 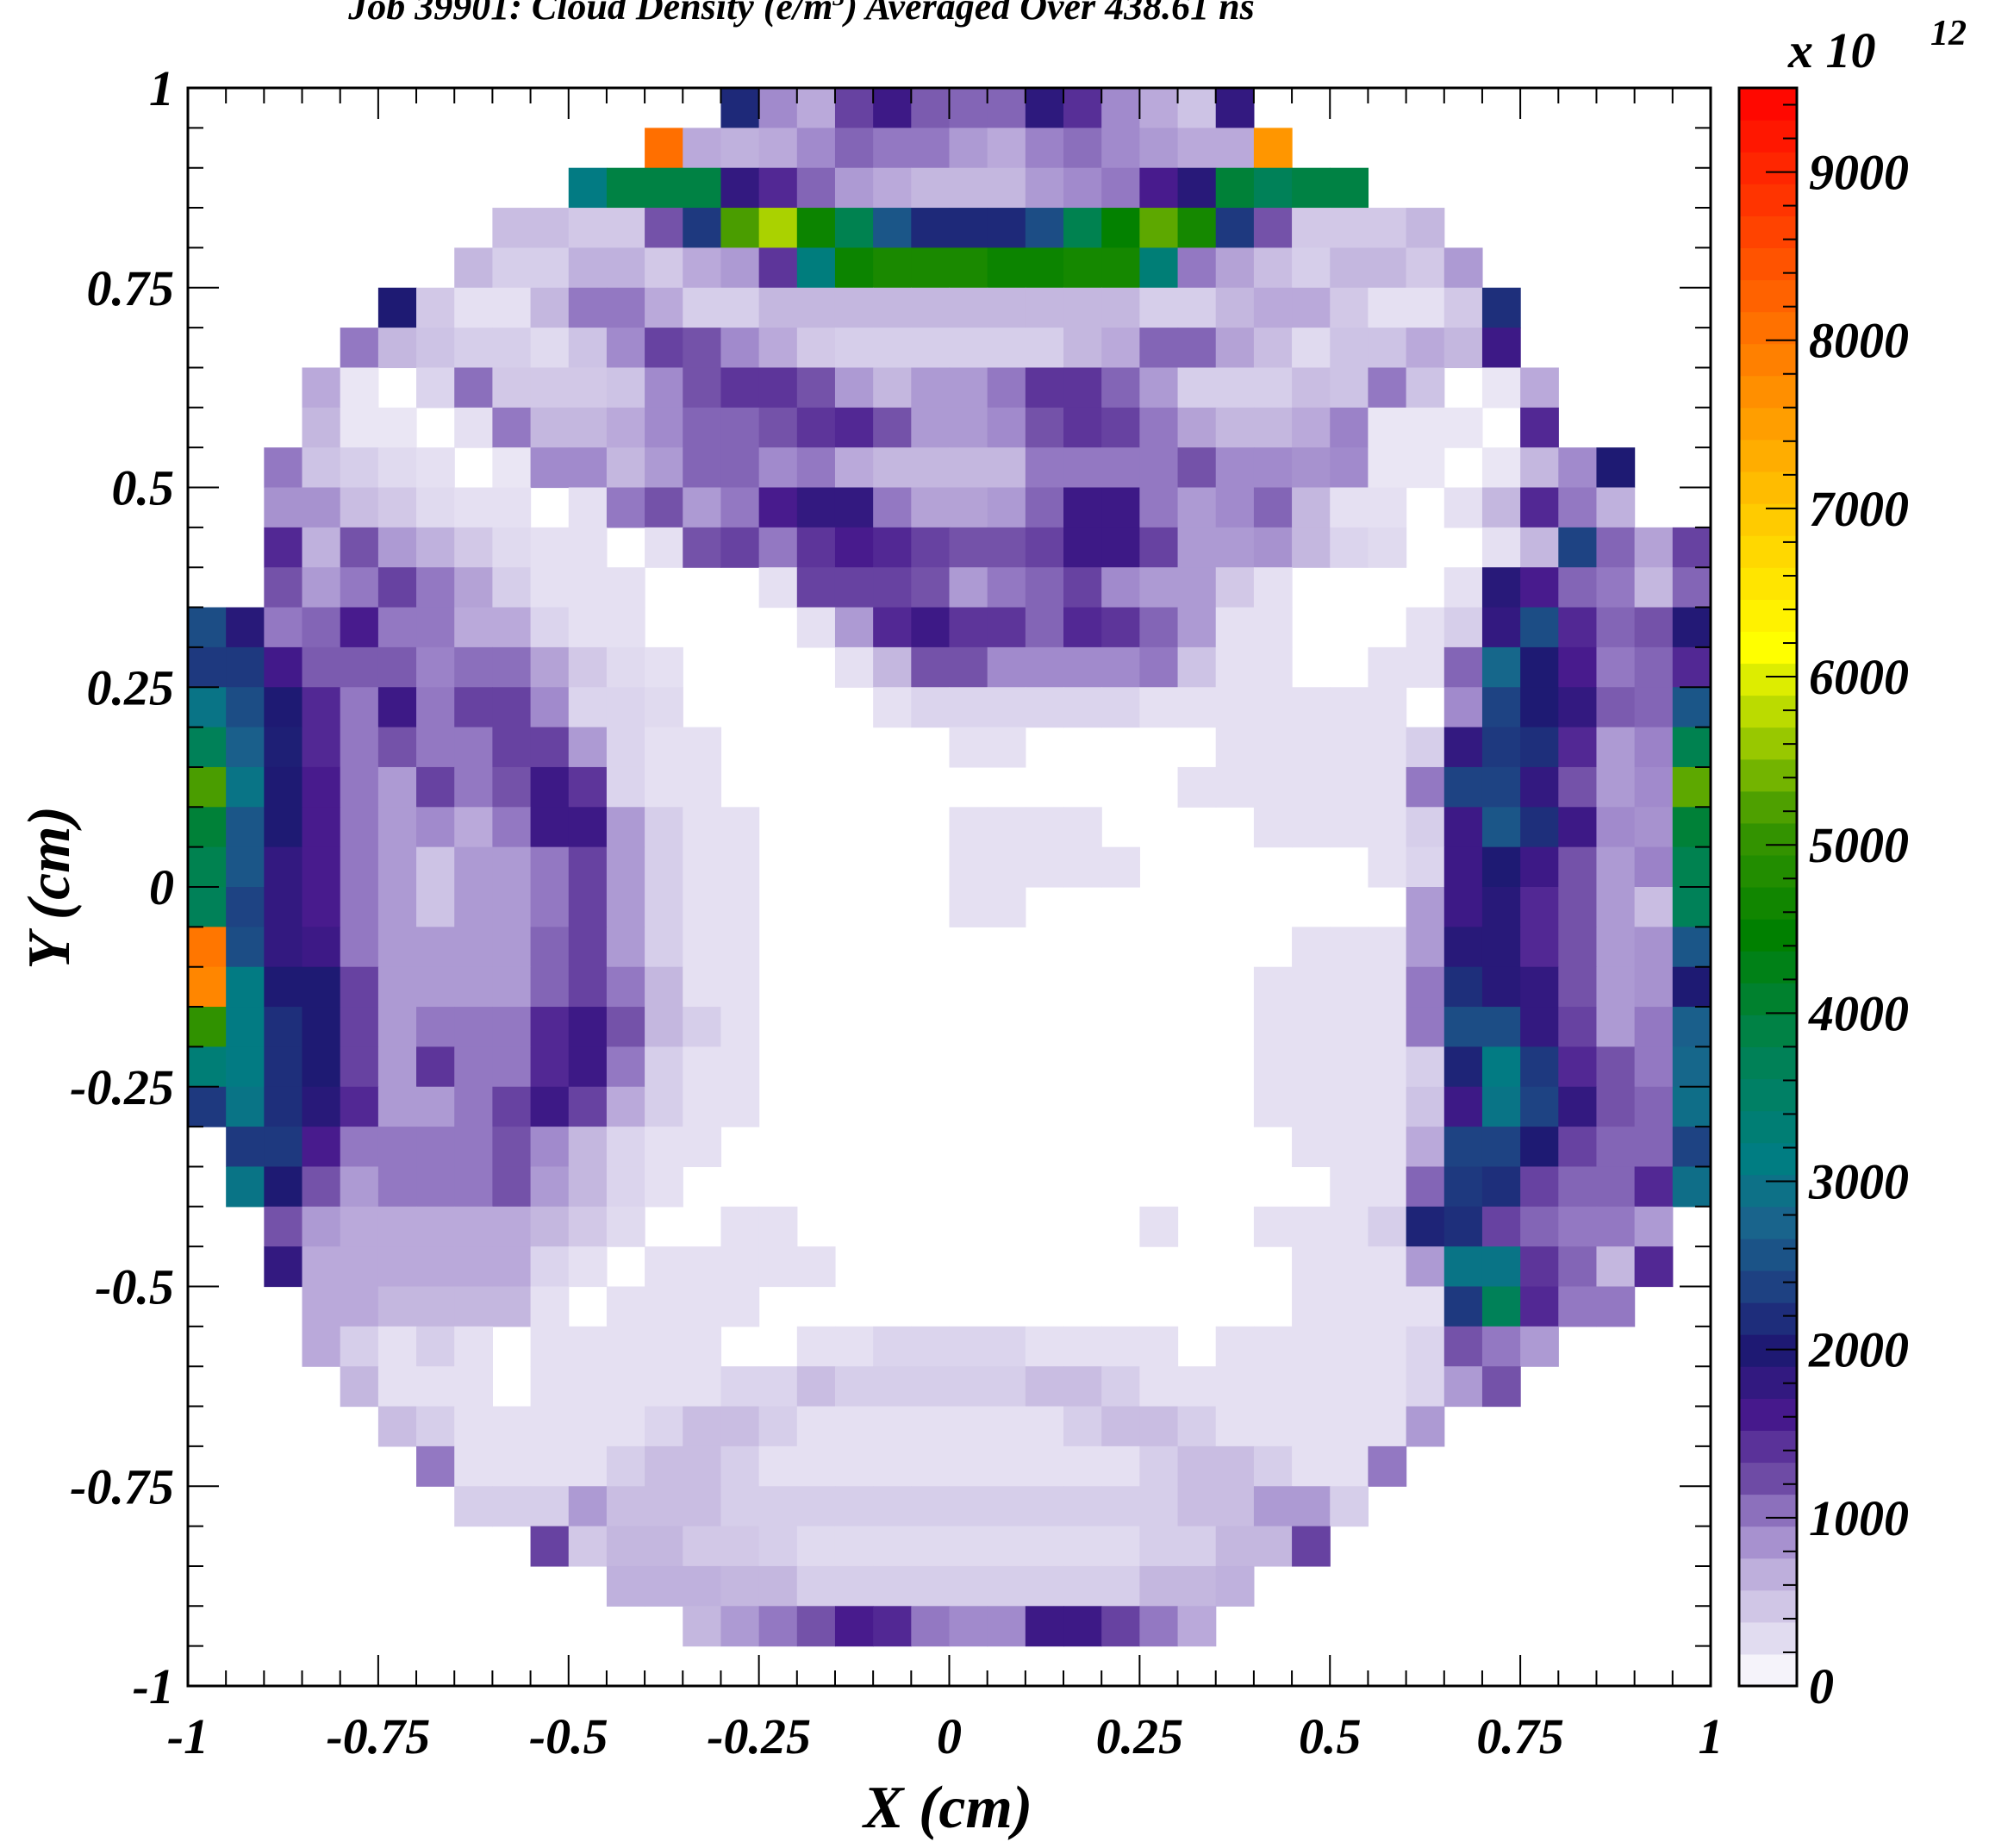 What do you see at coordinates (1140, 1736) in the screenshot?
I see `x-tick-label: 0.25` at bounding box center [1140, 1736].